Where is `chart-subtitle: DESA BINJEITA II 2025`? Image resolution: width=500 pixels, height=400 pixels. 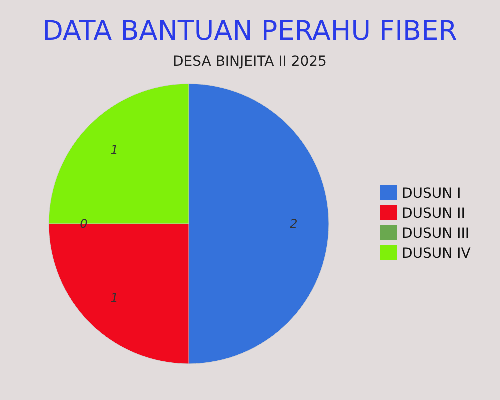 chart-subtitle: DESA BINJEITA II 2025 is located at coordinates (250, 62).